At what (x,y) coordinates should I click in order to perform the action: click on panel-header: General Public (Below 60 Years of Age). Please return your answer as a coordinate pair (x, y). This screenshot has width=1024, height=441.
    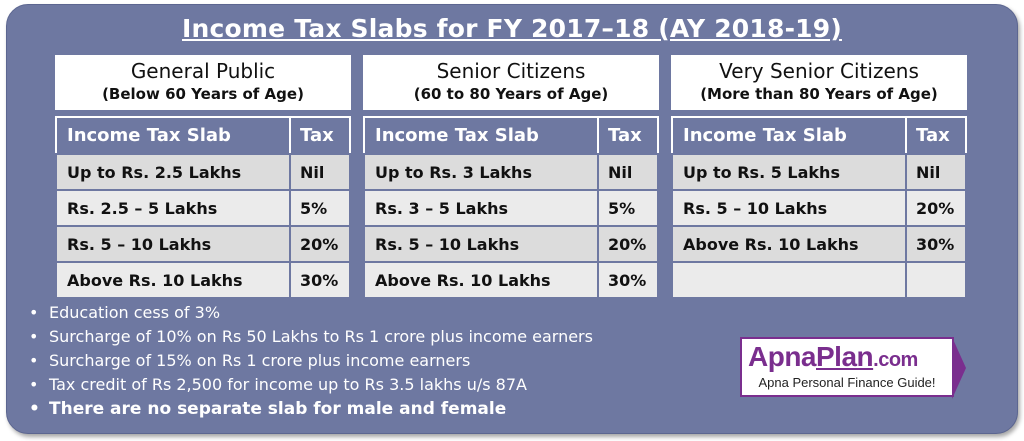
    Looking at the image, I should click on (203, 82).